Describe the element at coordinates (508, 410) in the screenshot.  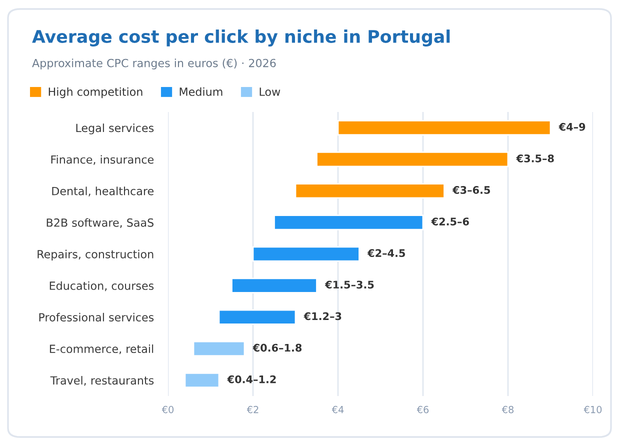
I see `x-tick-label: €8` at that location.